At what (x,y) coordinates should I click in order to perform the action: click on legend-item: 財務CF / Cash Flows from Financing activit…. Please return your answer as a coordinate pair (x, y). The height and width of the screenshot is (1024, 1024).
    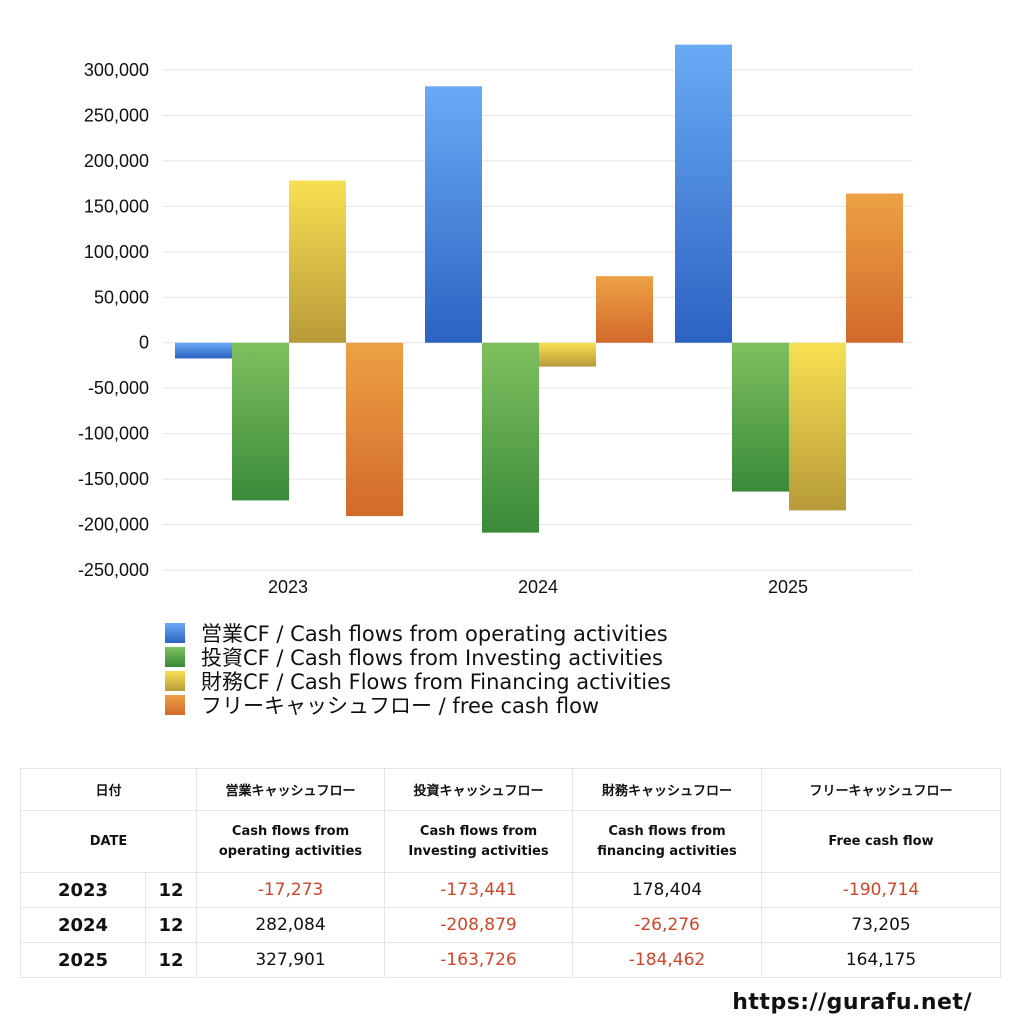
    Looking at the image, I should click on (418, 681).